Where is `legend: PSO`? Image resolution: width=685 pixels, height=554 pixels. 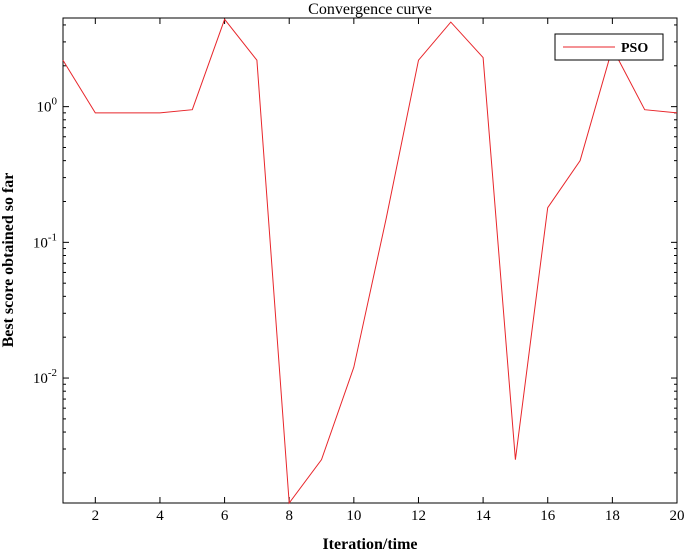 legend: PSO is located at coordinates (609, 47).